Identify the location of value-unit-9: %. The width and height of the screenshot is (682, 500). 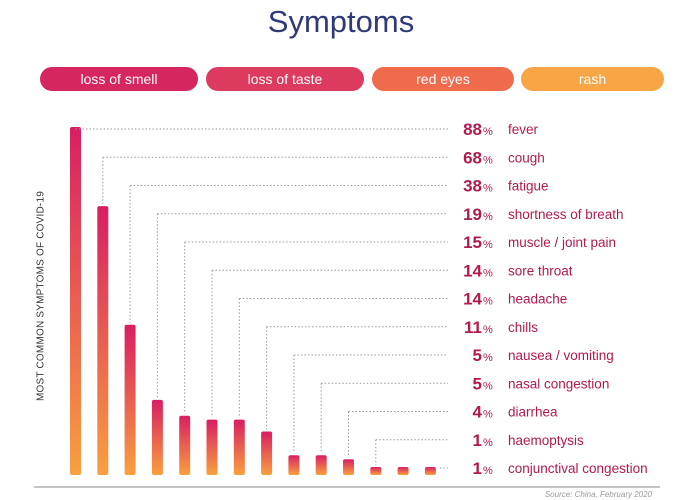
(488, 386).